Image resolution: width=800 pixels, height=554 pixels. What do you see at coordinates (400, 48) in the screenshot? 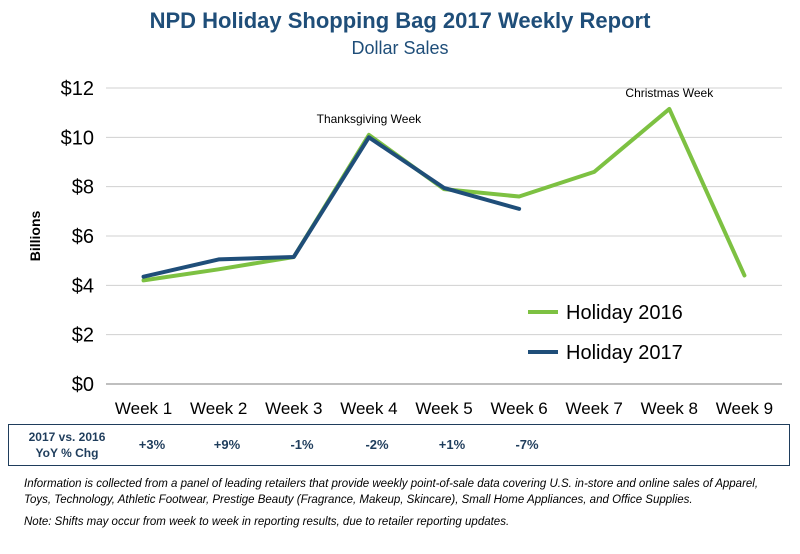
I see `chart-subtitle: Dollar Sales` at bounding box center [400, 48].